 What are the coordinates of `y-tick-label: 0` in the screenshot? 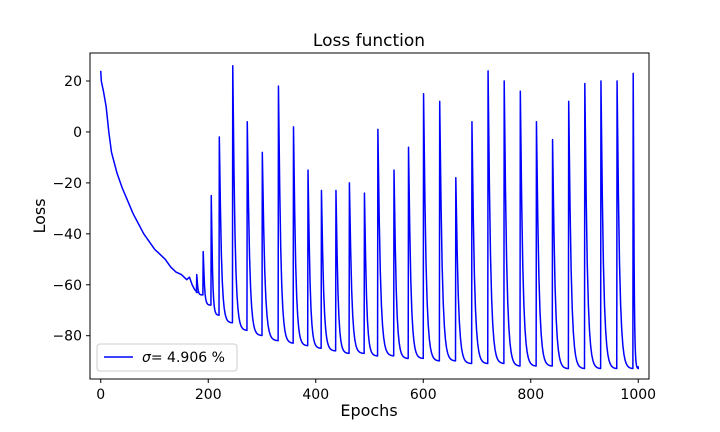 It's located at (77, 133).